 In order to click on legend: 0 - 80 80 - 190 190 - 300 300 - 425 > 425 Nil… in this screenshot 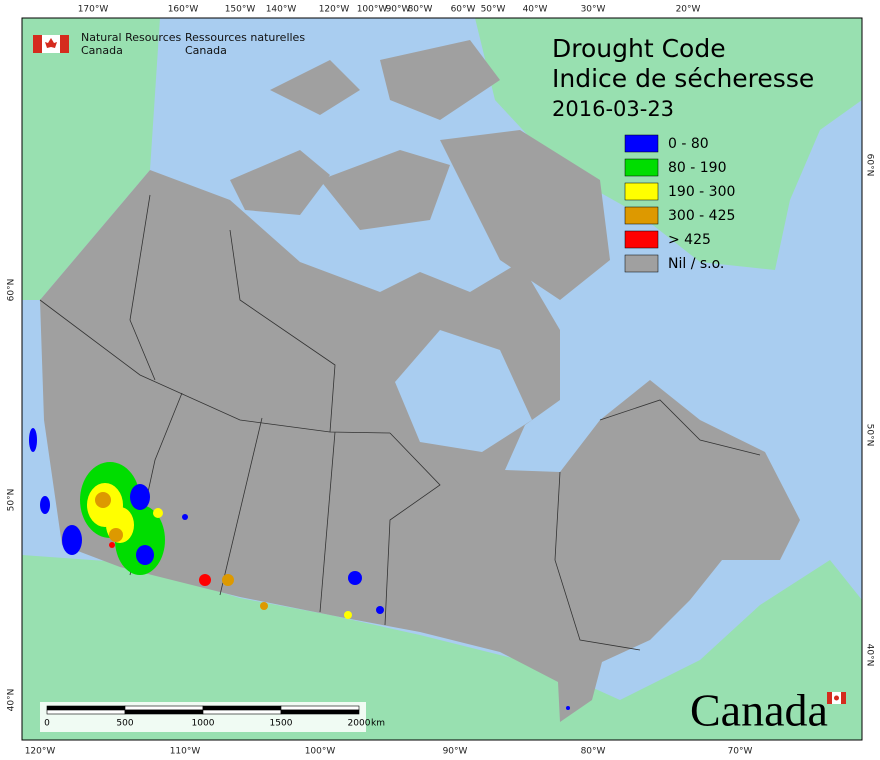, I will do `click(679, 203)`.